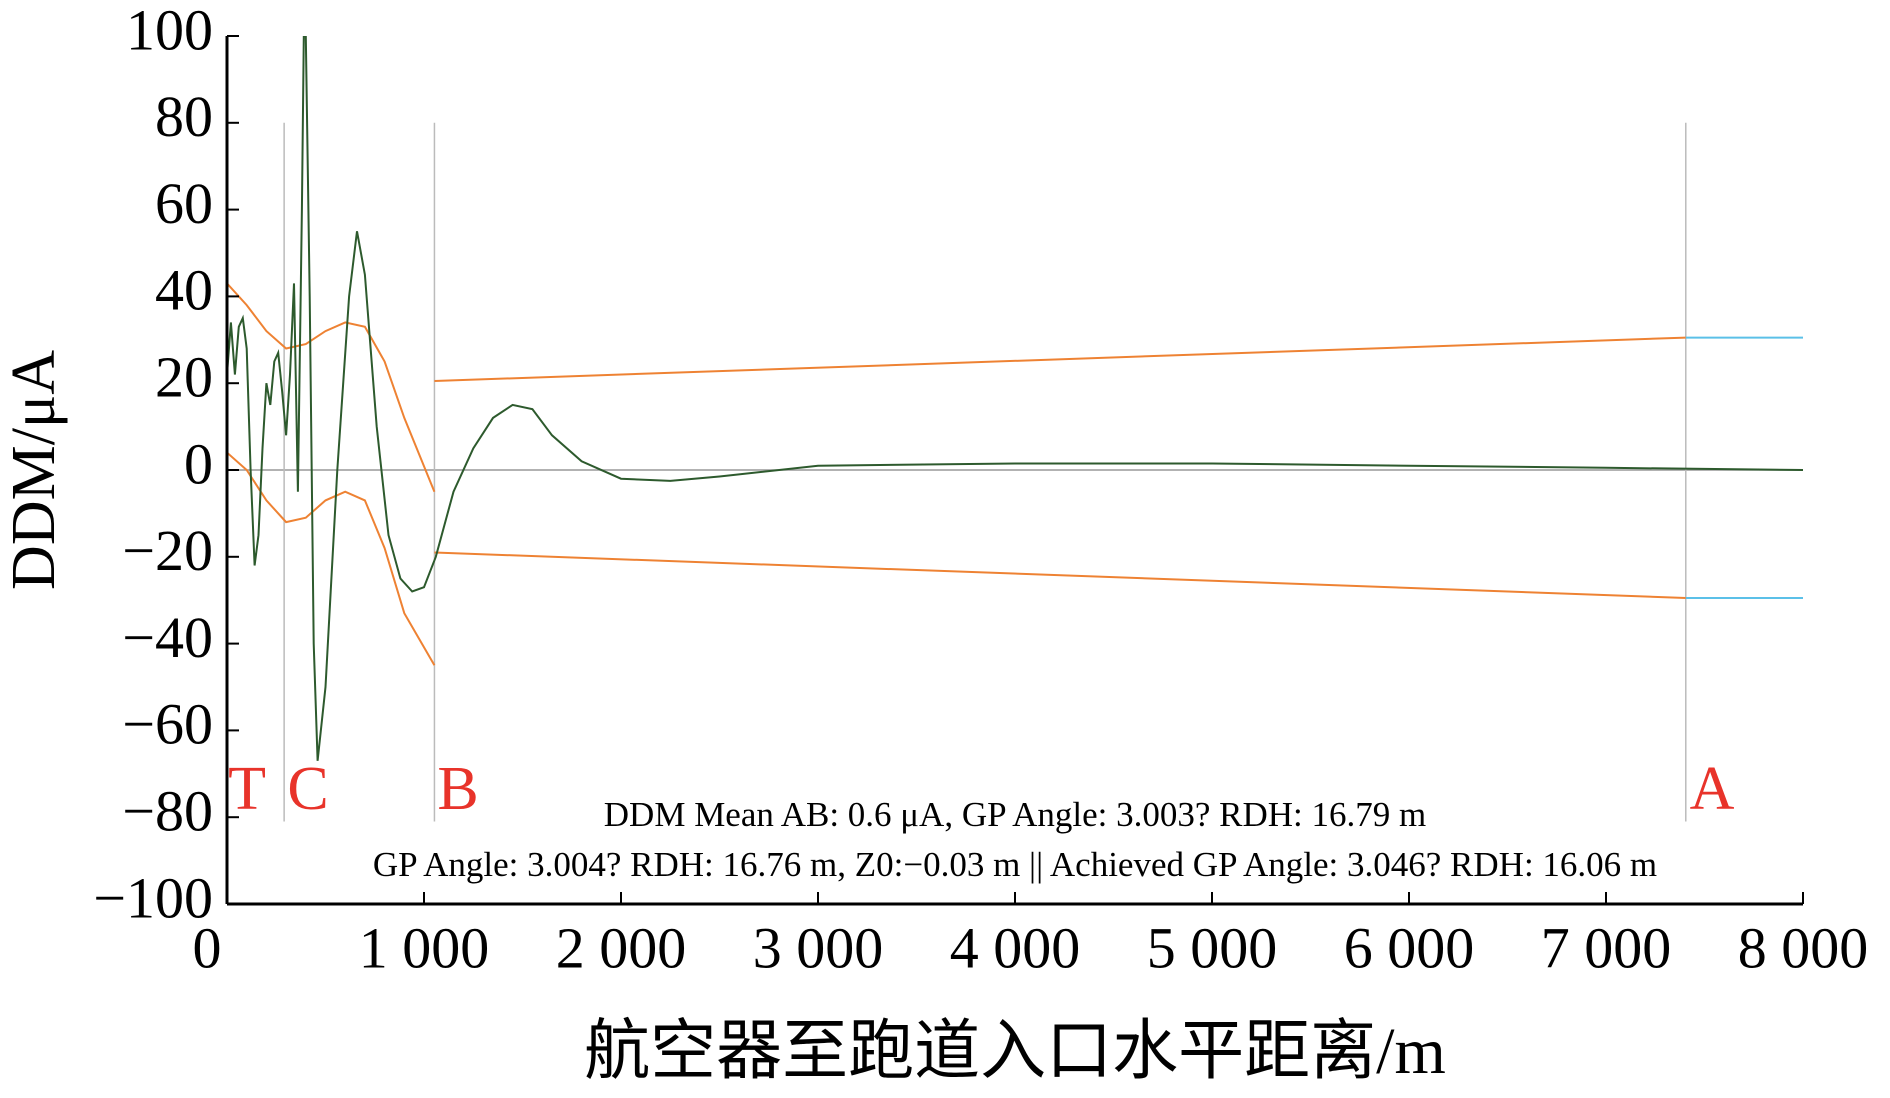 This screenshot has height=1098, width=1890. I want to click on x-tick-label: 1 000, so click(424, 947).